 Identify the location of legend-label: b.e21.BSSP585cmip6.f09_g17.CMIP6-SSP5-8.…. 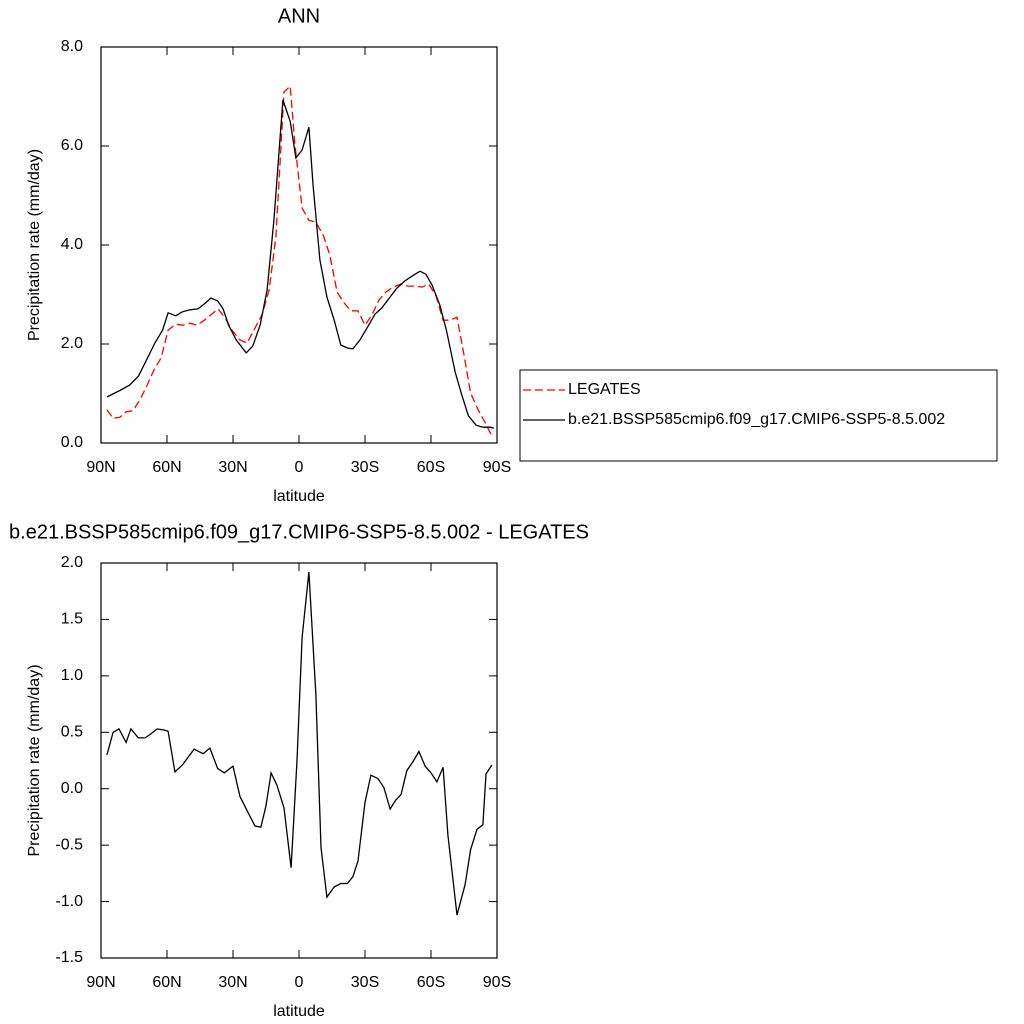
(756, 419).